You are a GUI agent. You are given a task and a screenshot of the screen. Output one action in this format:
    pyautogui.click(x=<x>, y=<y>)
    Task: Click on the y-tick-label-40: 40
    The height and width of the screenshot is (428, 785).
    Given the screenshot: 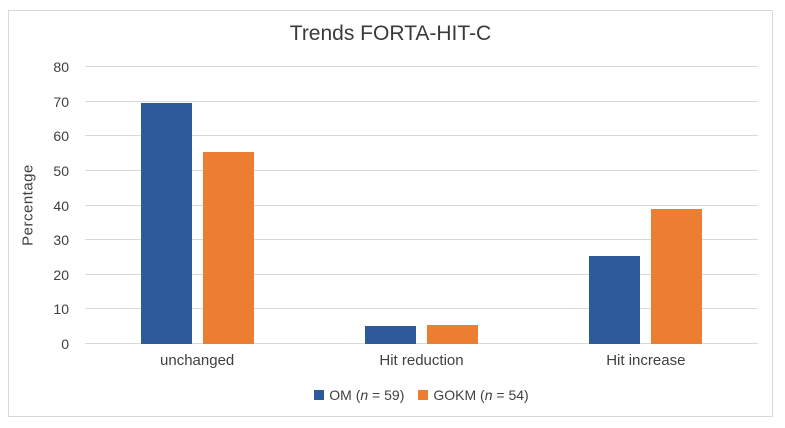 What is the action you would take?
    pyautogui.click(x=61, y=205)
    